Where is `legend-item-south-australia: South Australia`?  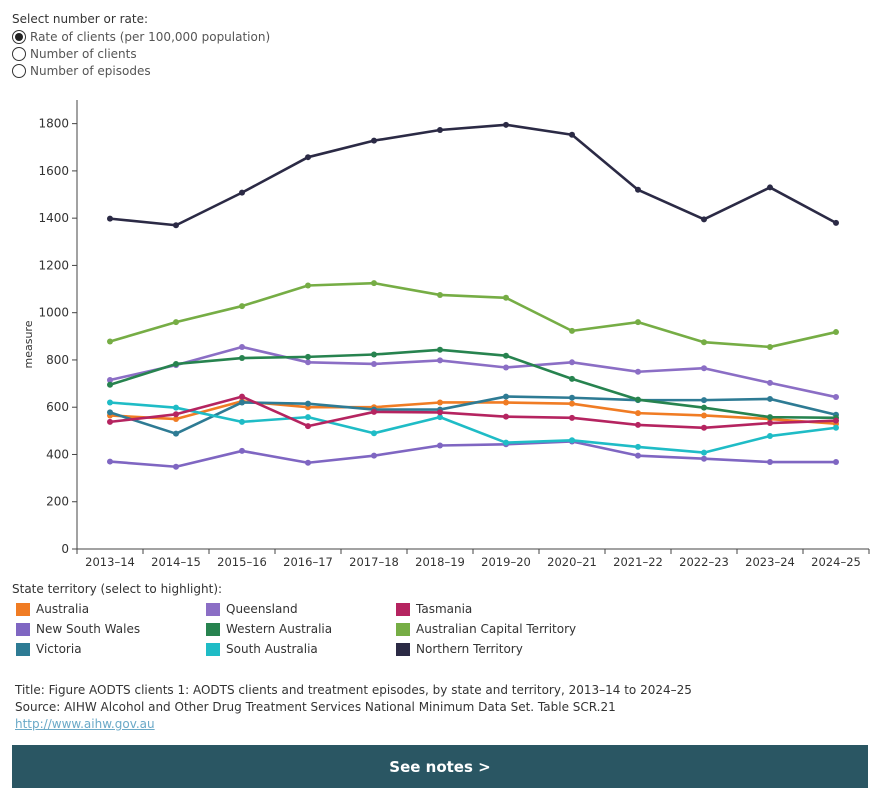
legend-item-south-australia: South Australia is located at coordinates (262, 649).